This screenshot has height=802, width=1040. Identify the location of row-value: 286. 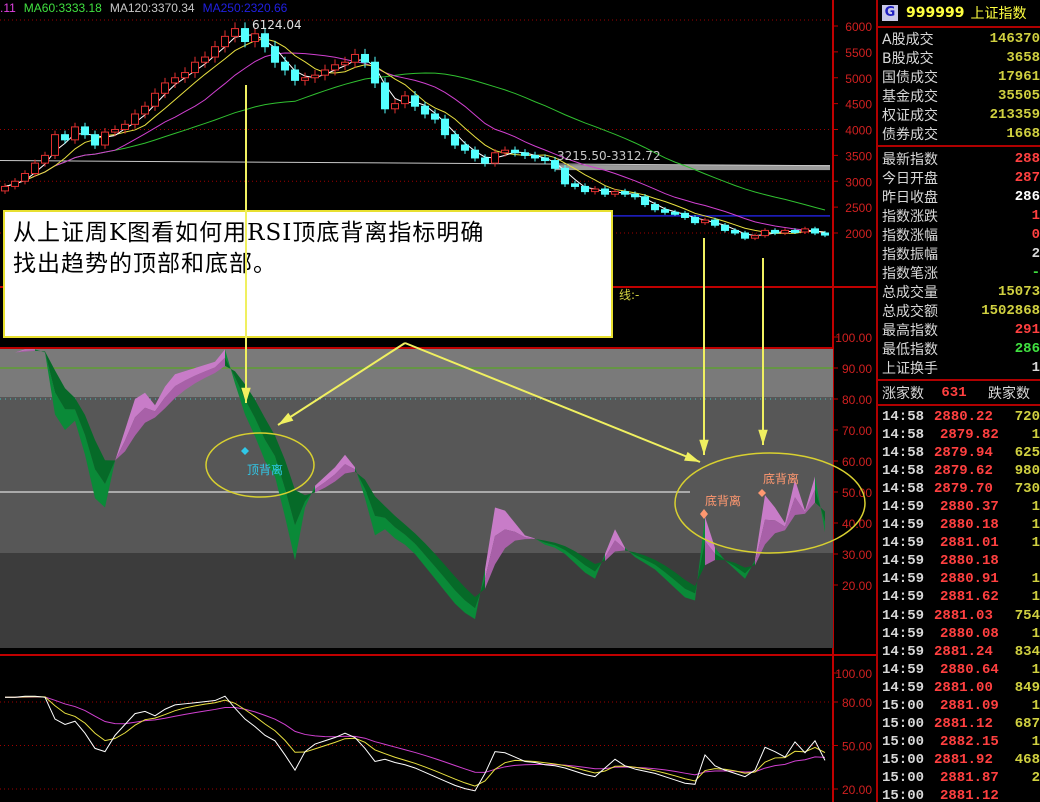
(1027, 348).